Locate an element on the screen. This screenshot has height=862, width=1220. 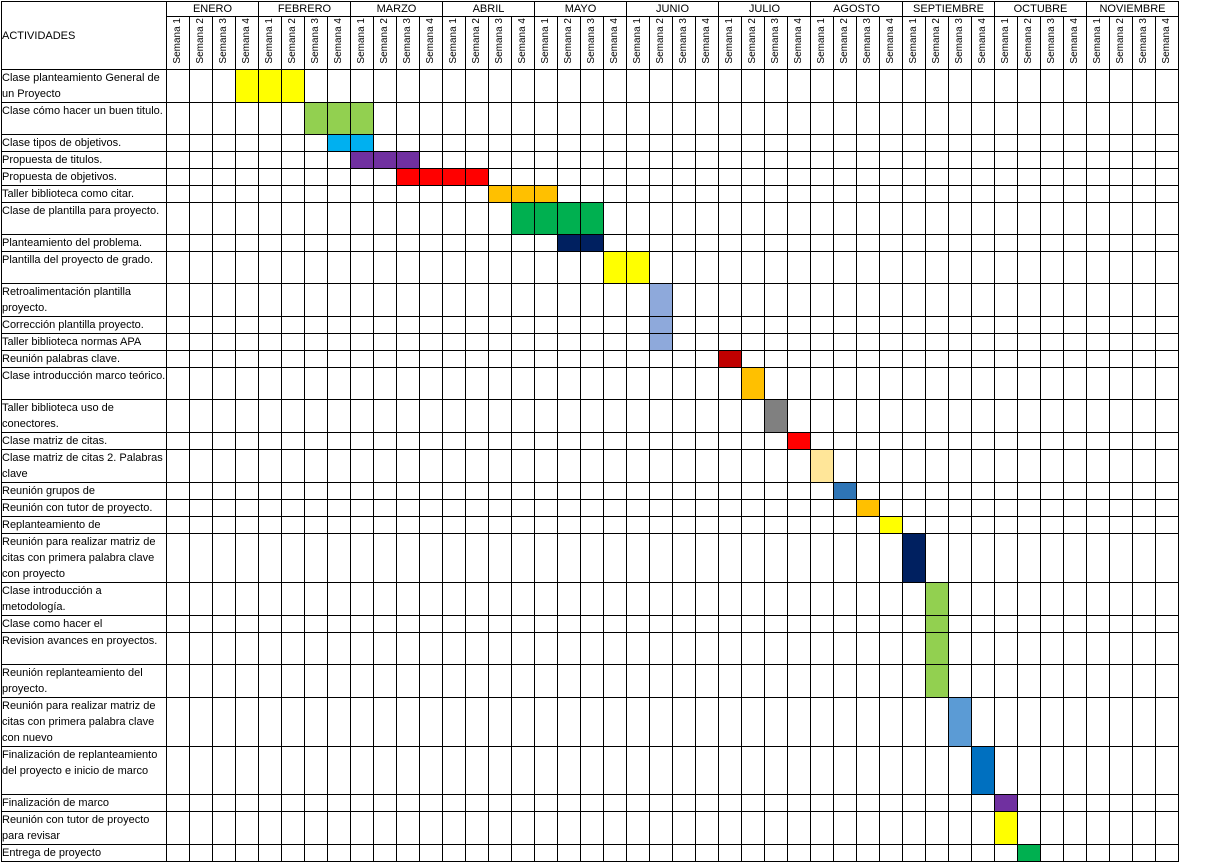
week-header: Semana 1 is located at coordinates (1006, 43).